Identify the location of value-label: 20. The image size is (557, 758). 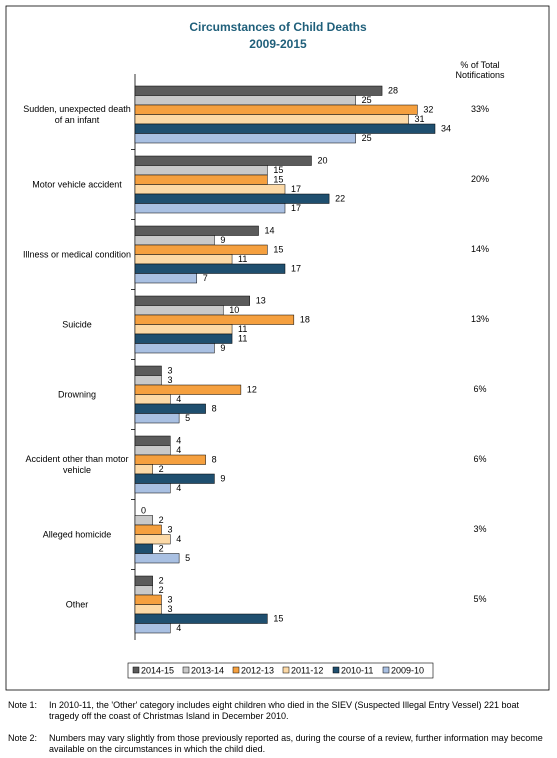
(322, 161).